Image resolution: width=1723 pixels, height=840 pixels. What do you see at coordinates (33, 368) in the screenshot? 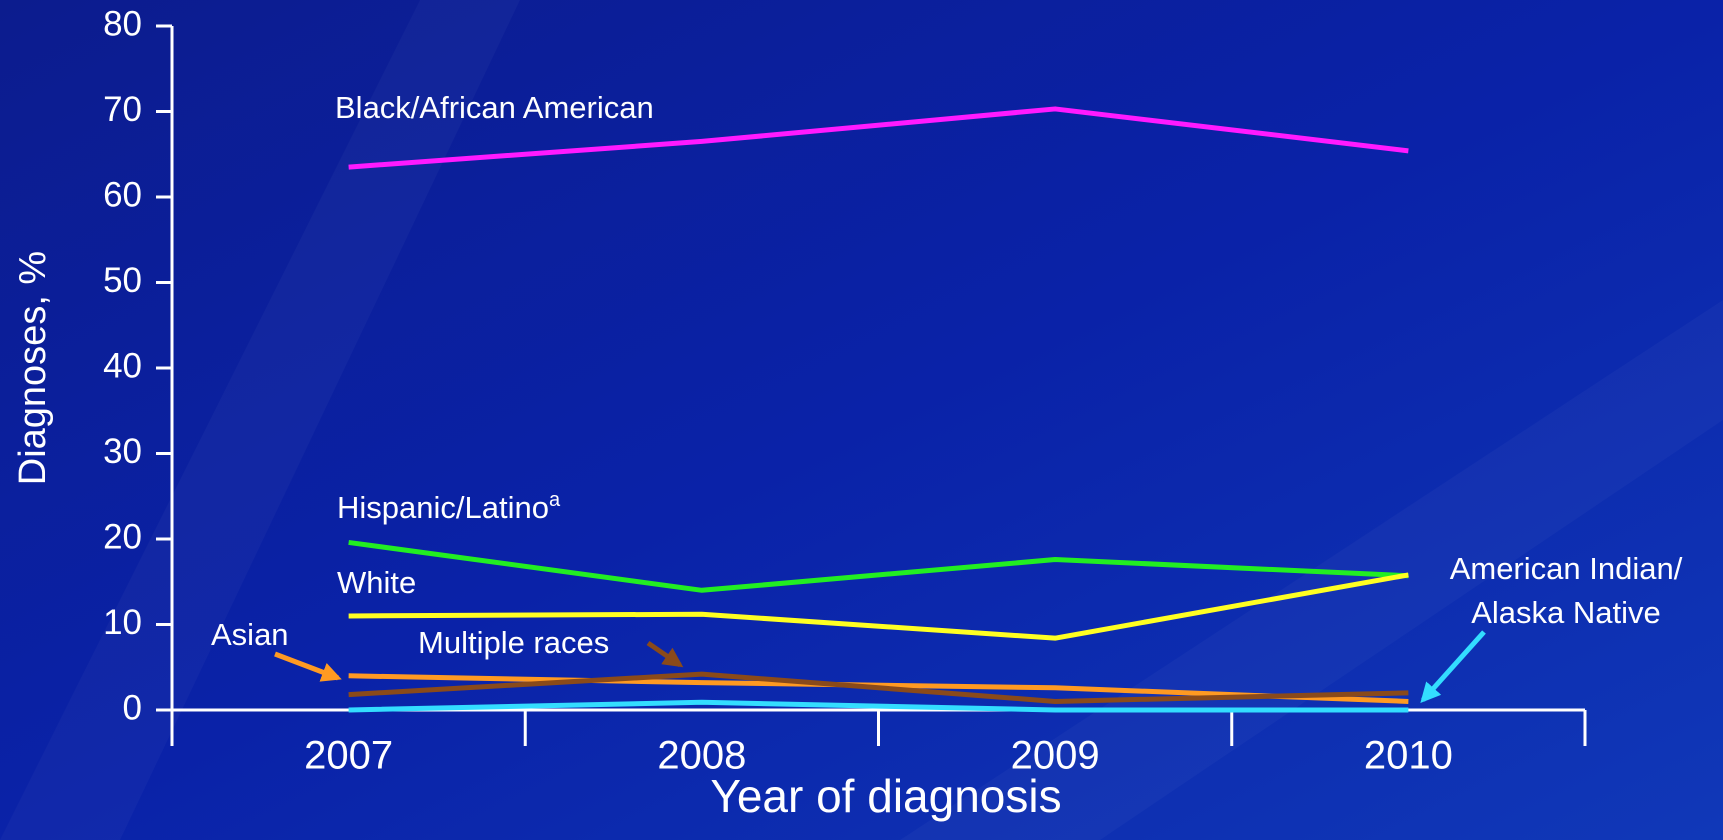
I see `y-axis-title: Diagnoses, %` at bounding box center [33, 368].